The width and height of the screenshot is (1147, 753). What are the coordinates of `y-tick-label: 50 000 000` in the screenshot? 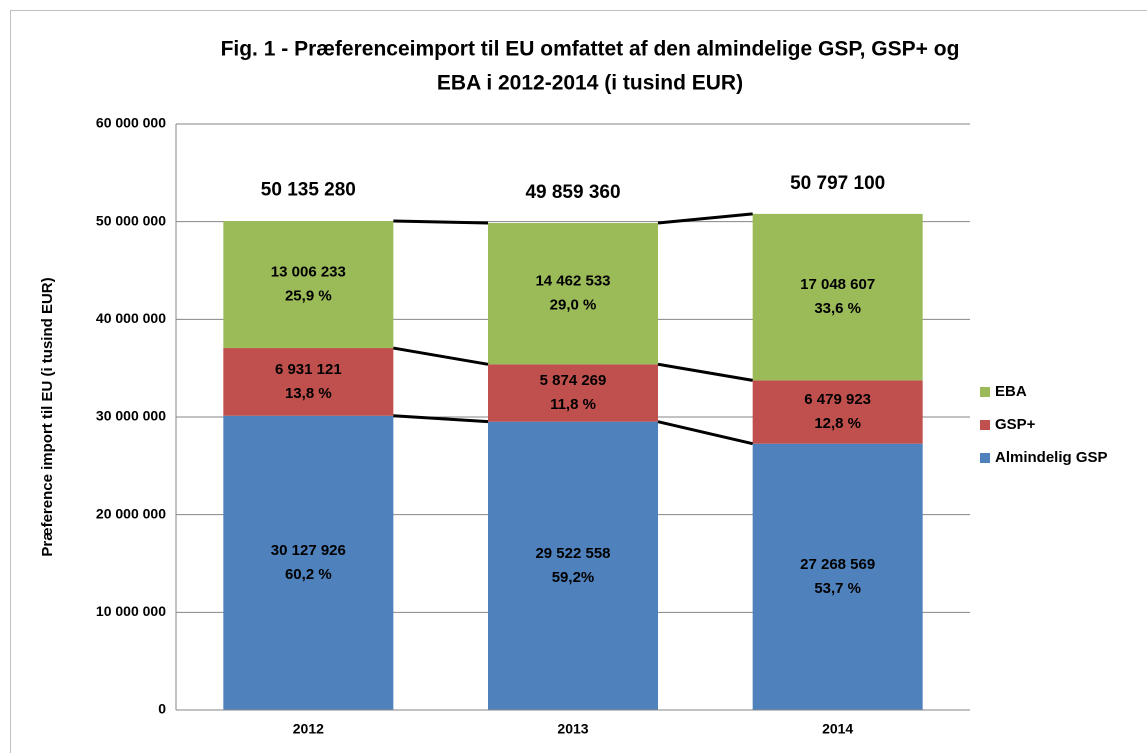 It's located at (131, 220).